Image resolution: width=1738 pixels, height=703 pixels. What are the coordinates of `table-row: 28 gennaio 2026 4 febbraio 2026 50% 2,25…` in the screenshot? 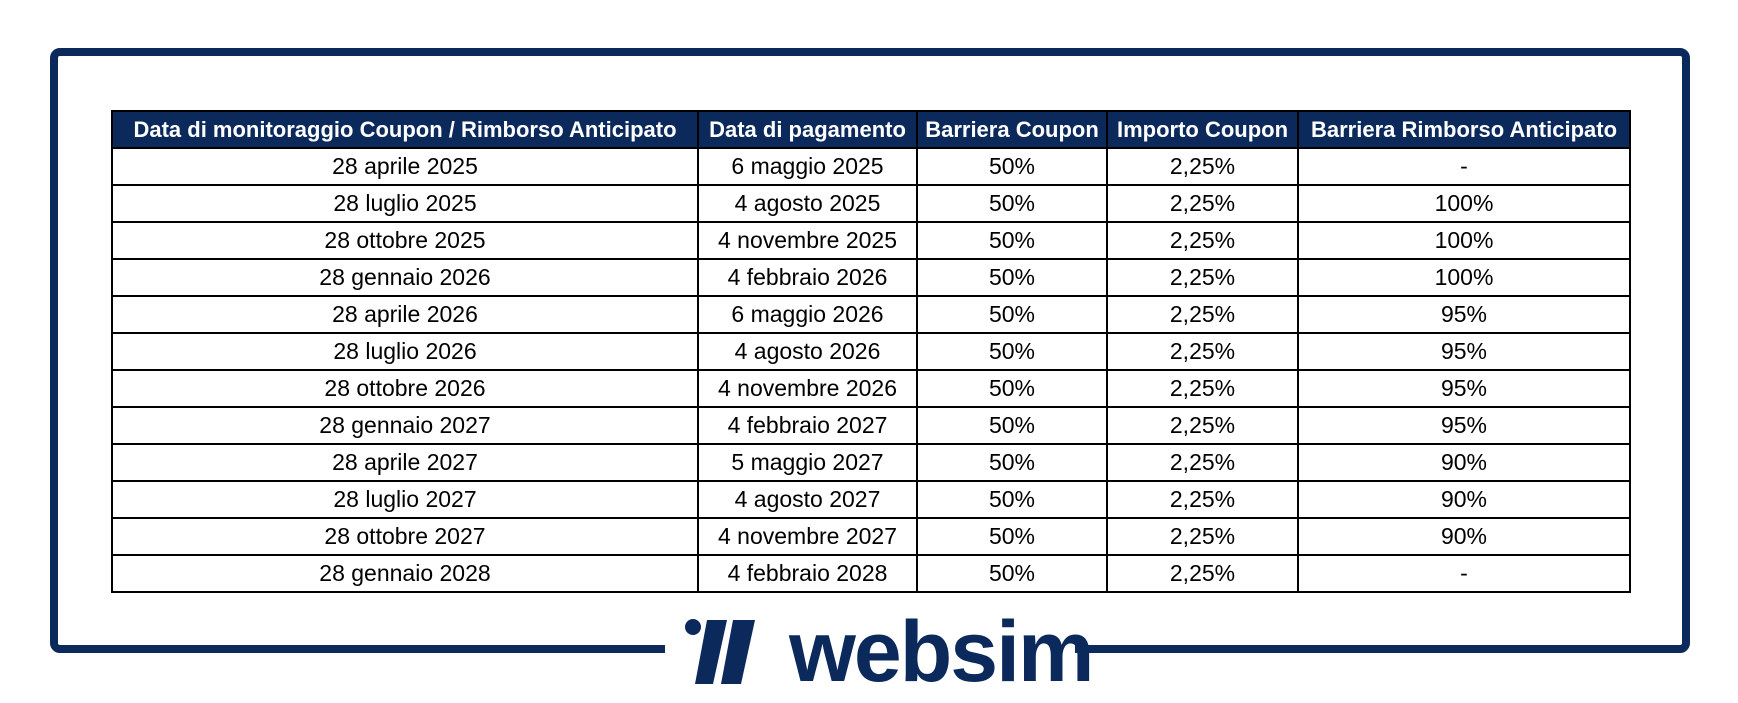 It's located at (871, 277).